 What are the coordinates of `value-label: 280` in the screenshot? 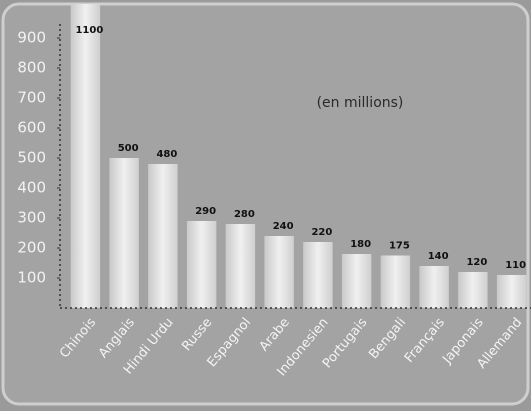 It's located at (244, 214).